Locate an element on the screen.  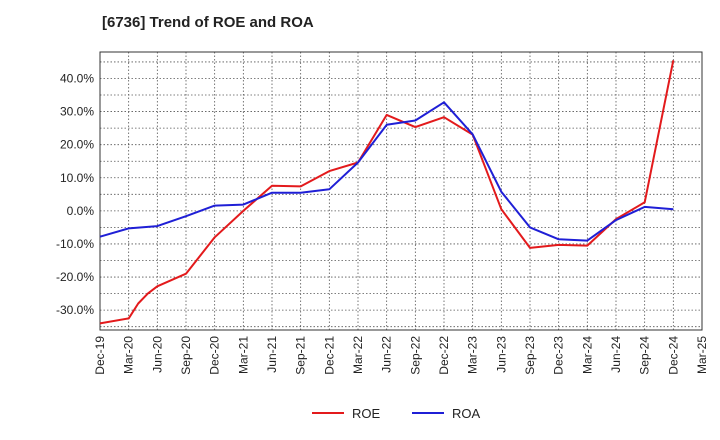
x-tick-label: Dec-24 is located at coordinates (673, 355).